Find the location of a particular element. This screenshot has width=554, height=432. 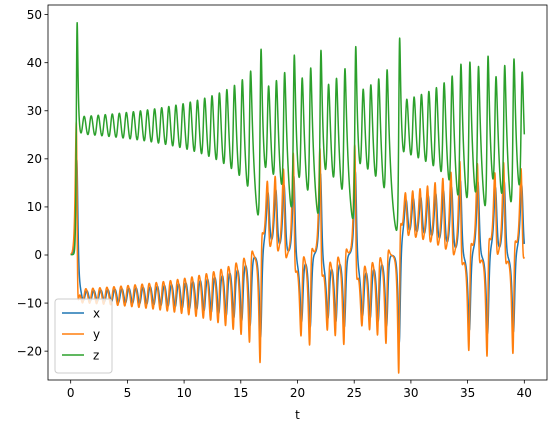

x-tick-label: 20 is located at coordinates (297, 393).